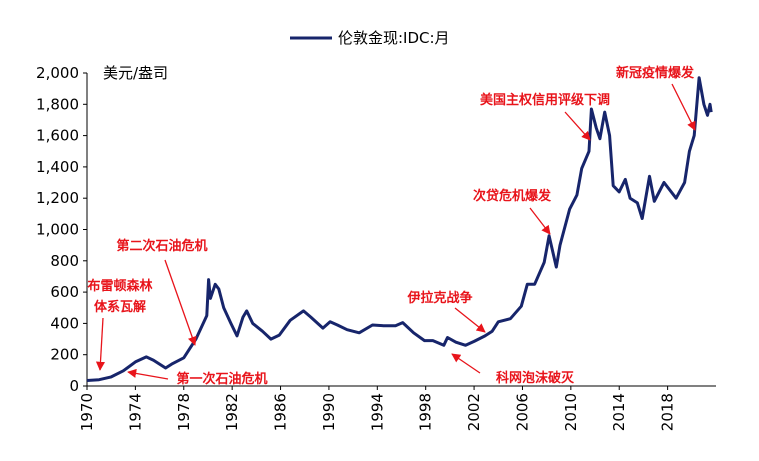 This screenshot has width=759, height=461. I want to click on annotation: 次贷危机爆发, so click(512, 196).